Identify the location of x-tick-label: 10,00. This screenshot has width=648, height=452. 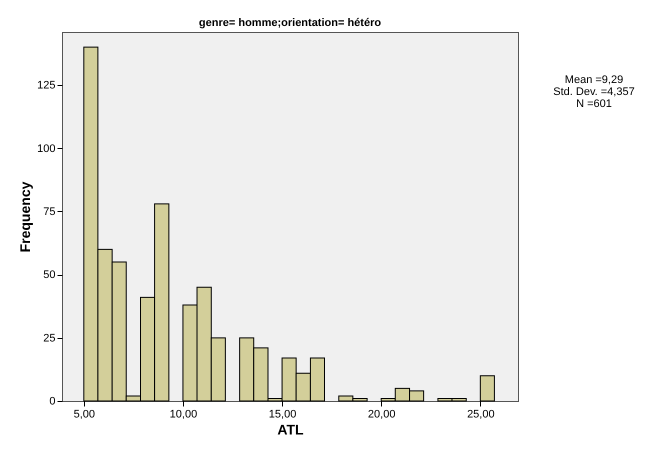
(184, 414).